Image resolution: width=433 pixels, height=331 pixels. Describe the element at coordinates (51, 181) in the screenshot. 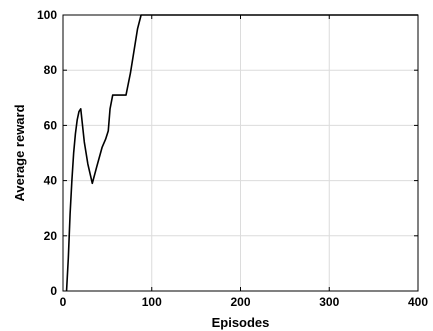

I see `y-tick-label: 40` at that location.